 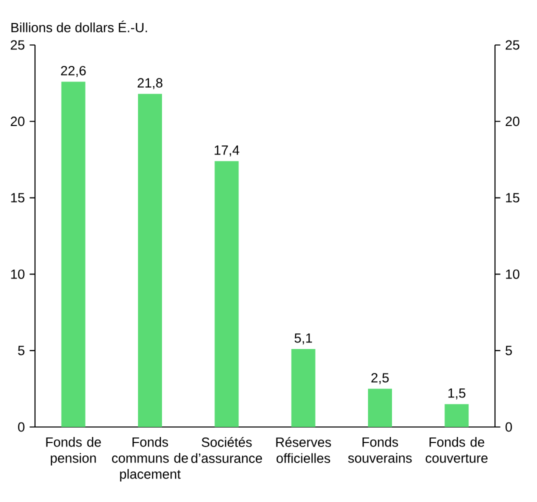 I want to click on y2-tick-label: 5, so click(x=509, y=351).